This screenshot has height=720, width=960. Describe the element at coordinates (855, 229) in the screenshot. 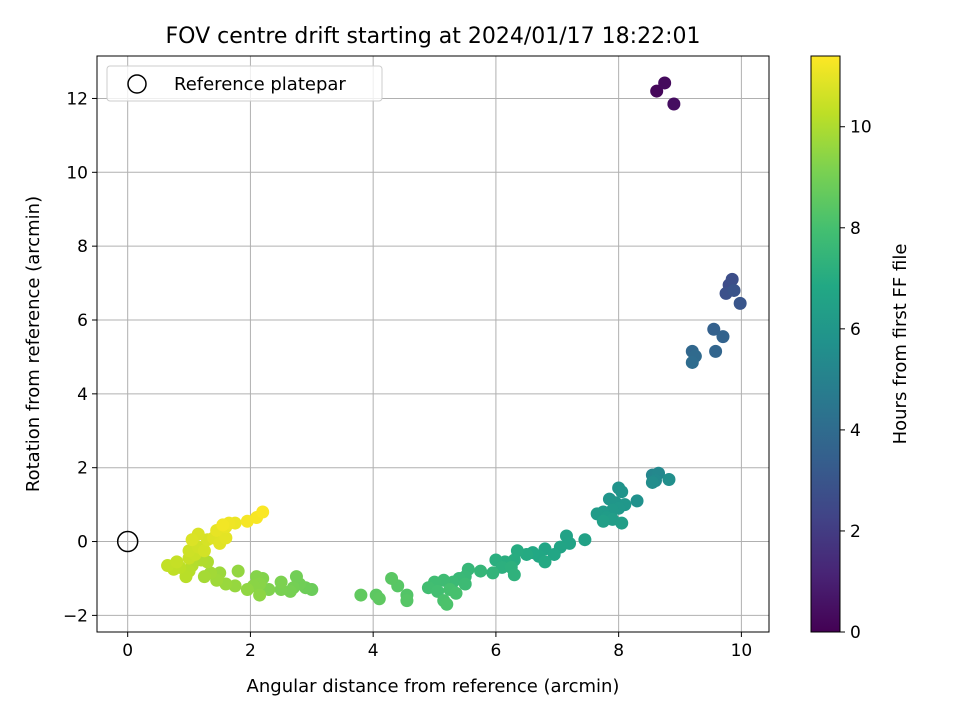

I see `colorbar-tick-label: 8` at that location.